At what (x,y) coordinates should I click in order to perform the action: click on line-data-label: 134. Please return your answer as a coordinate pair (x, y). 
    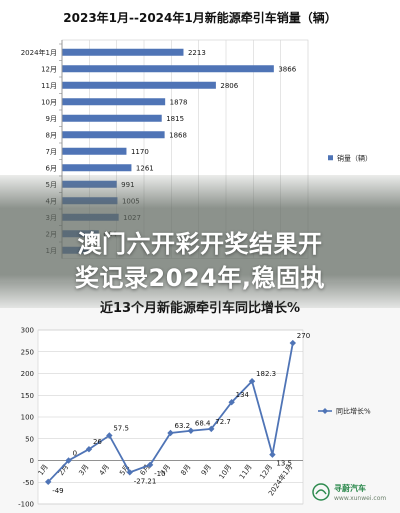
    Looking at the image, I should click on (243, 395).